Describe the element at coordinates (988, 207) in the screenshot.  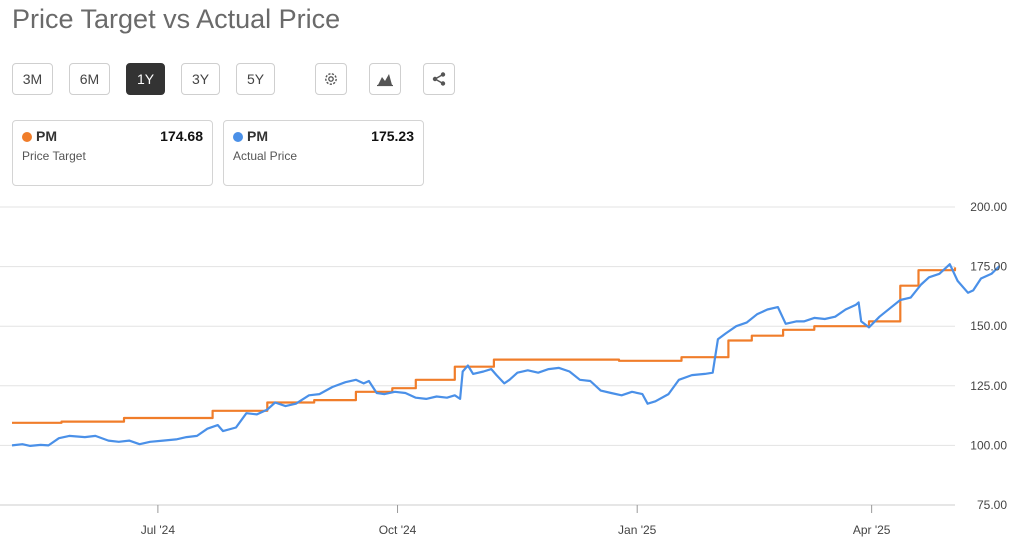
I see `y-tick-label: 200.00` at that location.